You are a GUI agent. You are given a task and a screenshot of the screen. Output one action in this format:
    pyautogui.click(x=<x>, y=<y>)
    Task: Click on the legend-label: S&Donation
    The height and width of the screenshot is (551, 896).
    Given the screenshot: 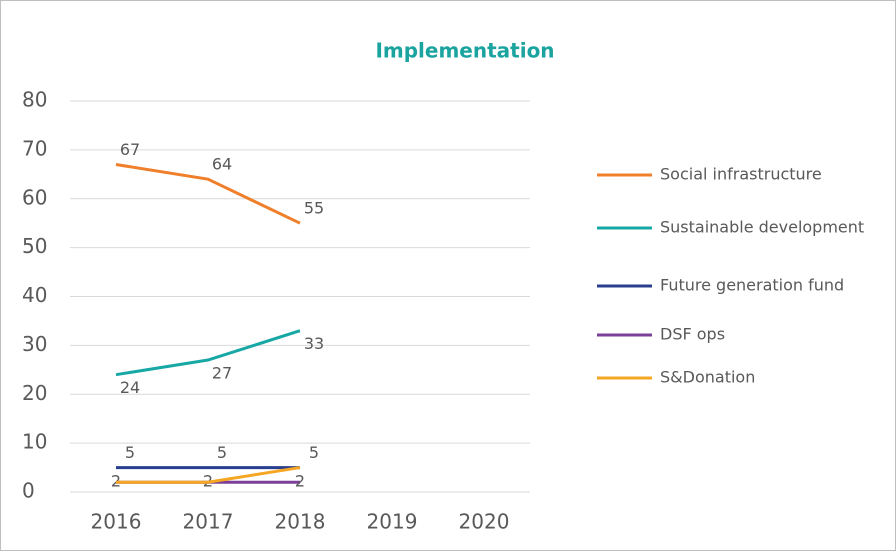 What is the action you would take?
    pyautogui.click(x=707, y=377)
    